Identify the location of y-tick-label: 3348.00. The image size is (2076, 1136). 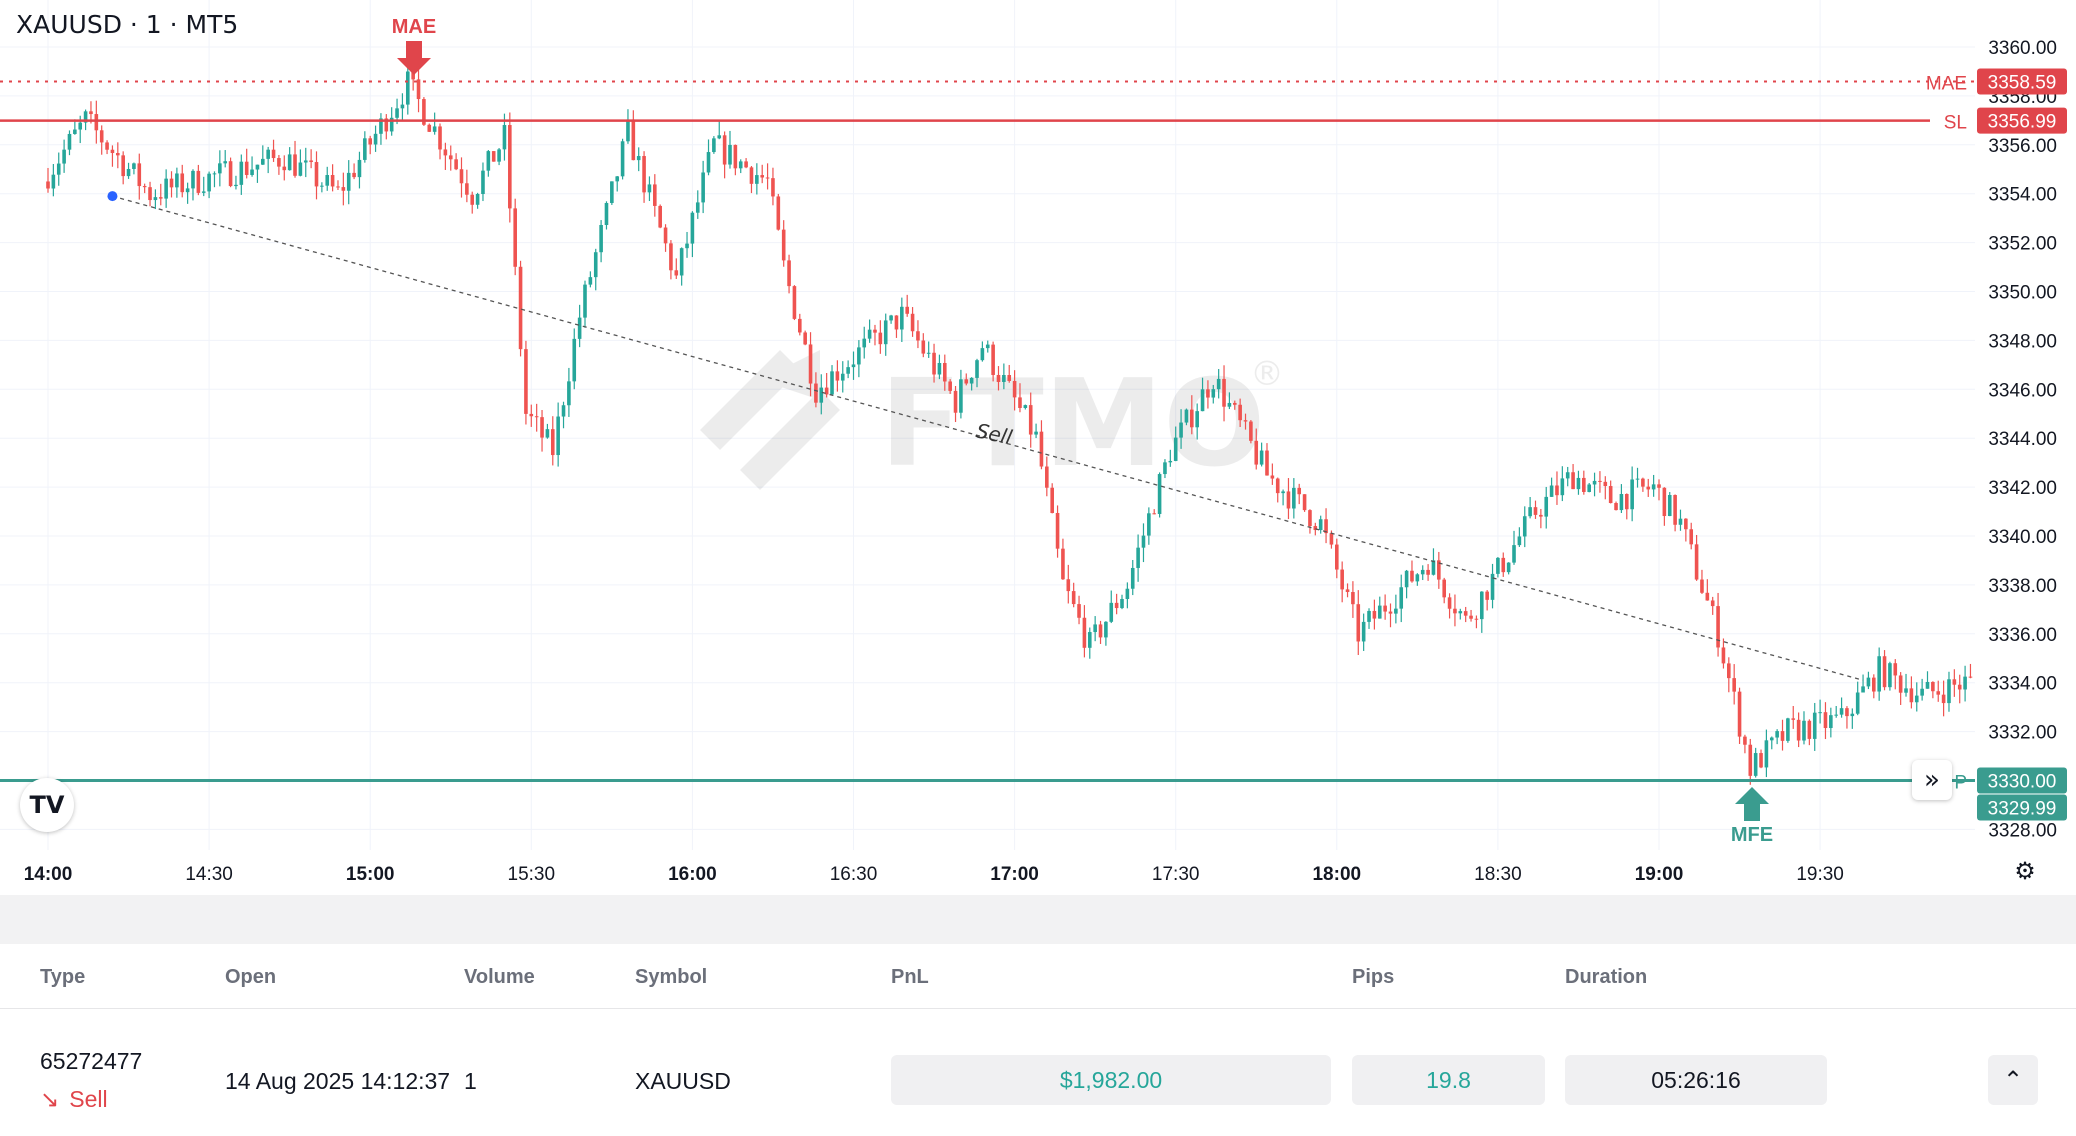
(2022, 341).